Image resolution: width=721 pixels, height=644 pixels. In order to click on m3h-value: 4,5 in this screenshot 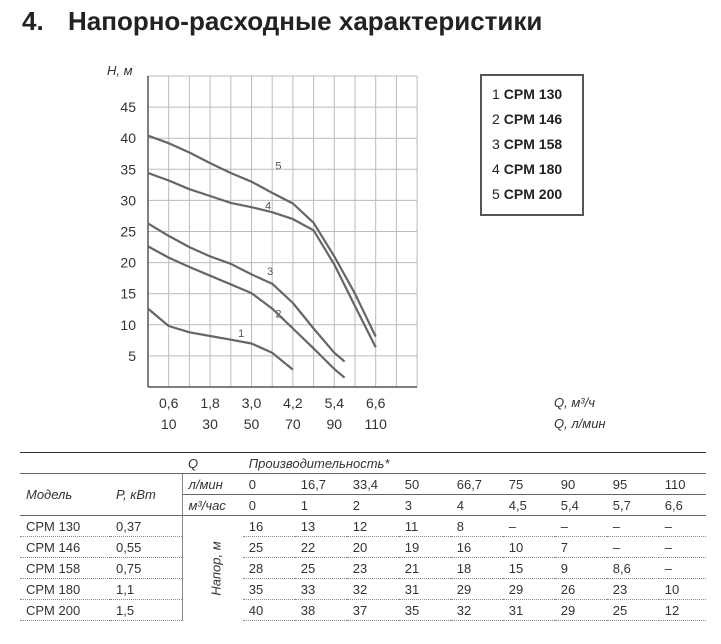, I will do `click(528, 505)`.